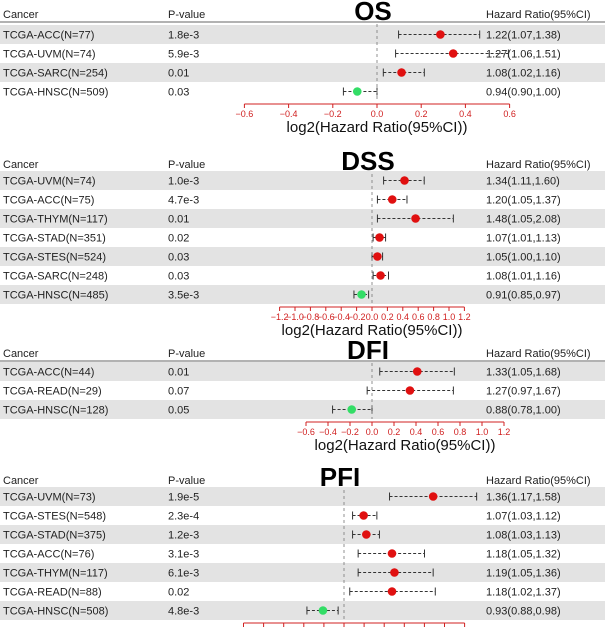 The width and height of the screenshot is (605, 627). Describe the element at coordinates (183, 296) in the screenshot. I see `row-pvalue: 3.5e-3` at that location.